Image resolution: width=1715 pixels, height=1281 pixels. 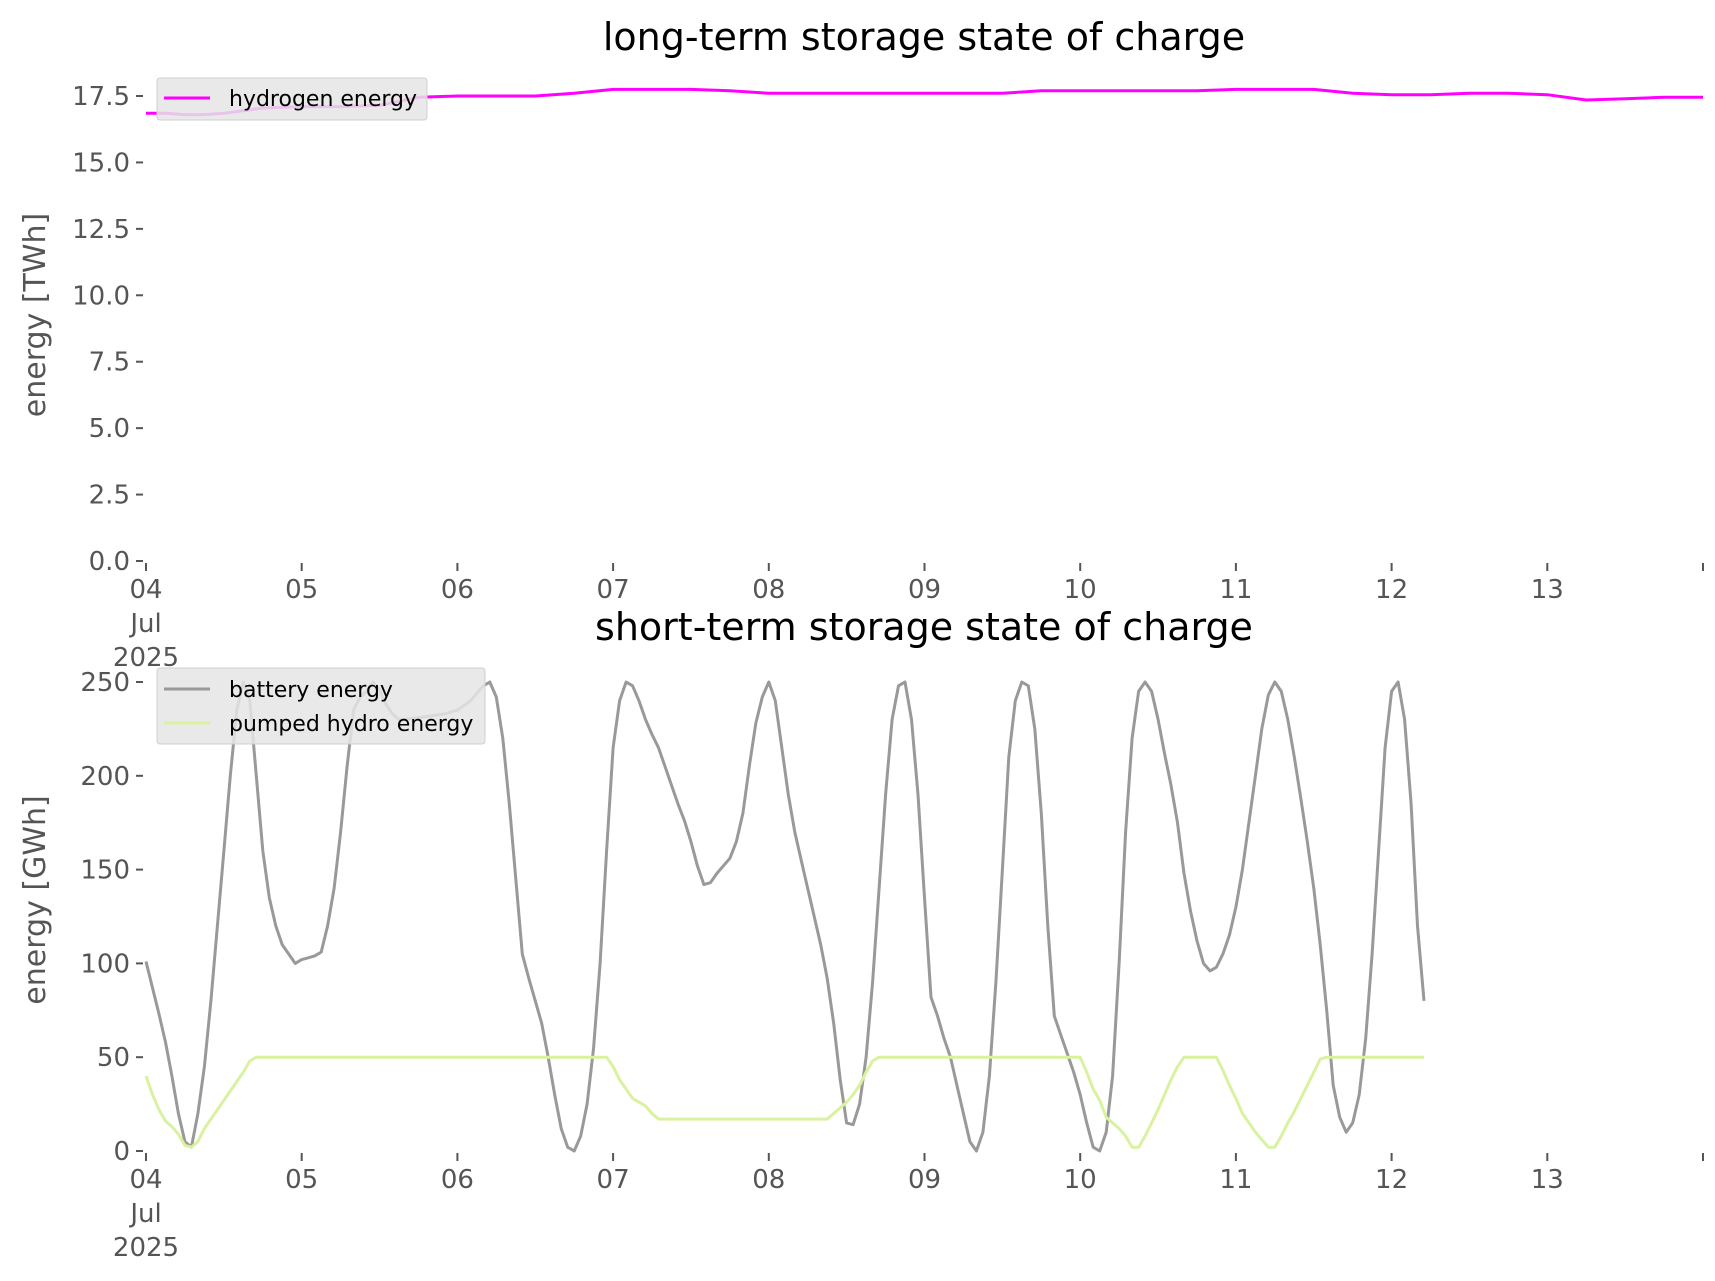 I want to click on legend-short-term: battery energy pumped hydro energy, so click(x=321, y=706).